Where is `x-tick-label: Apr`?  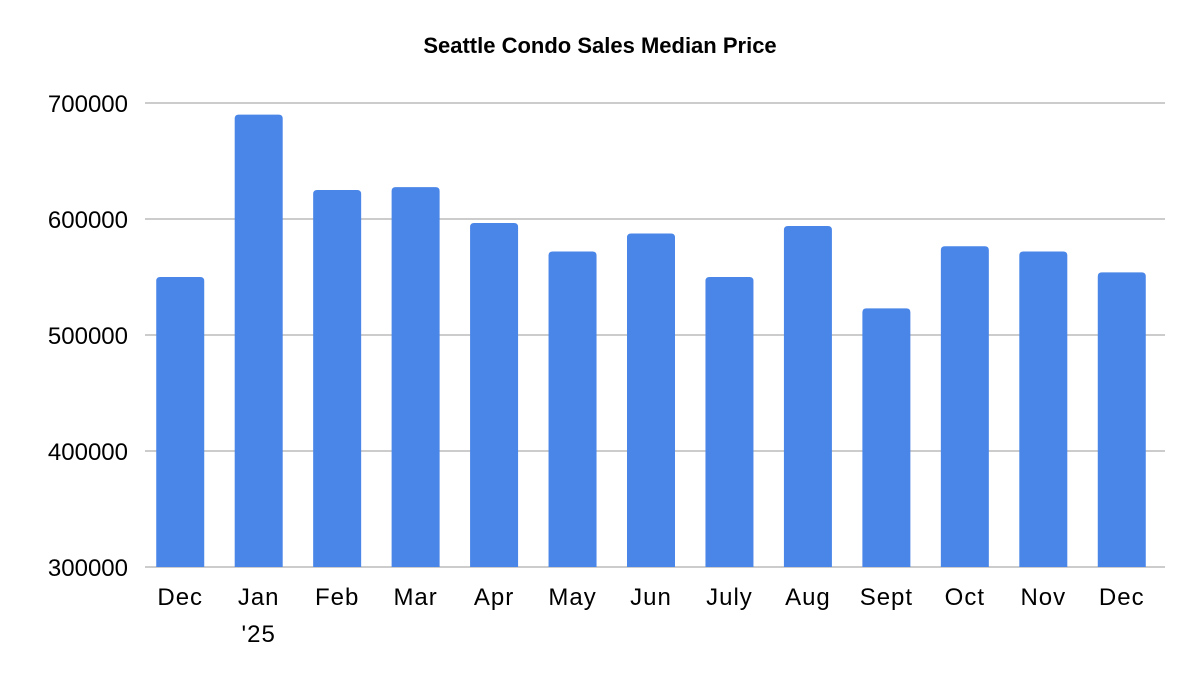 x-tick-label: Apr is located at coordinates (494, 597).